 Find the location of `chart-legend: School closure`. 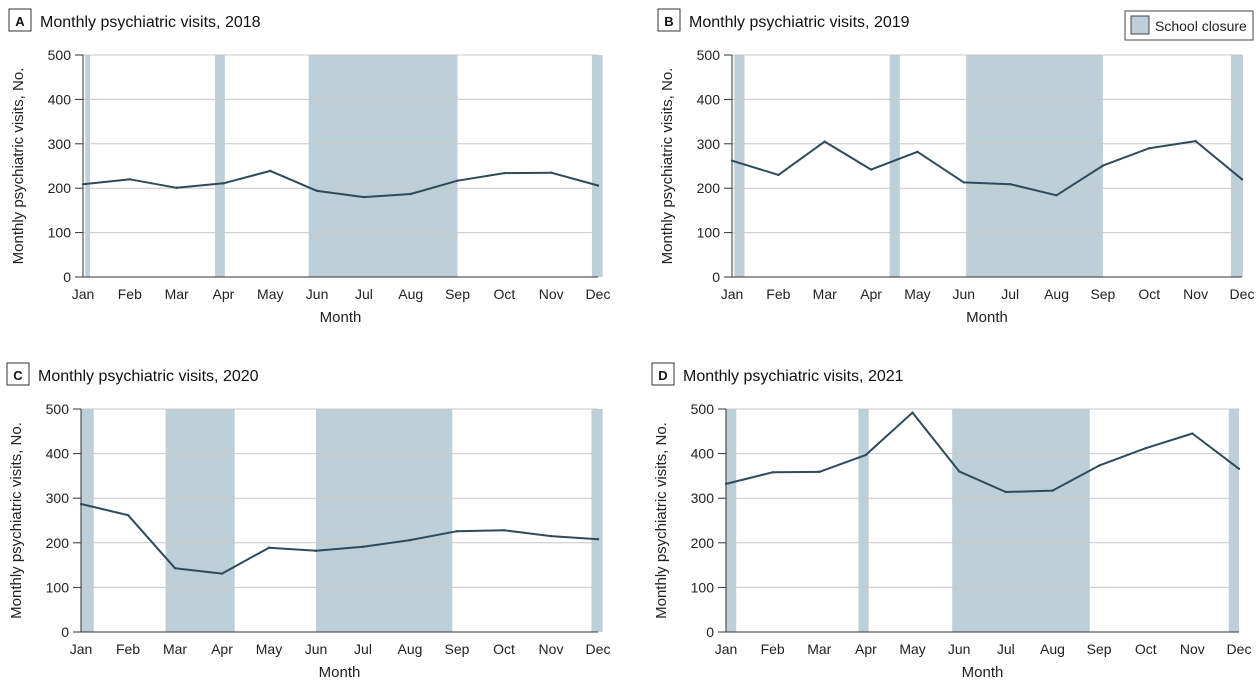

chart-legend: School closure is located at coordinates (1189, 25).